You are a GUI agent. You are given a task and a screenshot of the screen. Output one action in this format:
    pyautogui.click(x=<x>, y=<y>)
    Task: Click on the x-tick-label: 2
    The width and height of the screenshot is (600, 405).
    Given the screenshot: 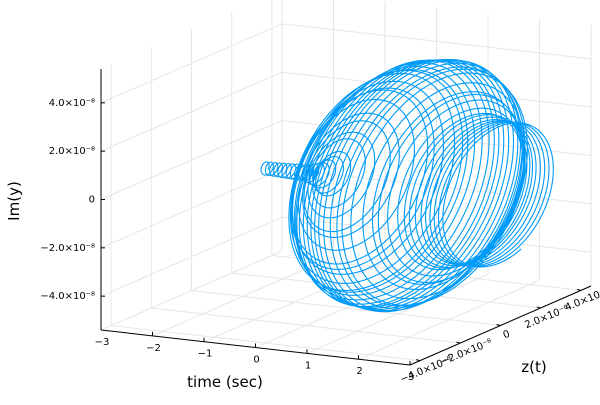 What is the action you would take?
    pyautogui.click(x=359, y=371)
    